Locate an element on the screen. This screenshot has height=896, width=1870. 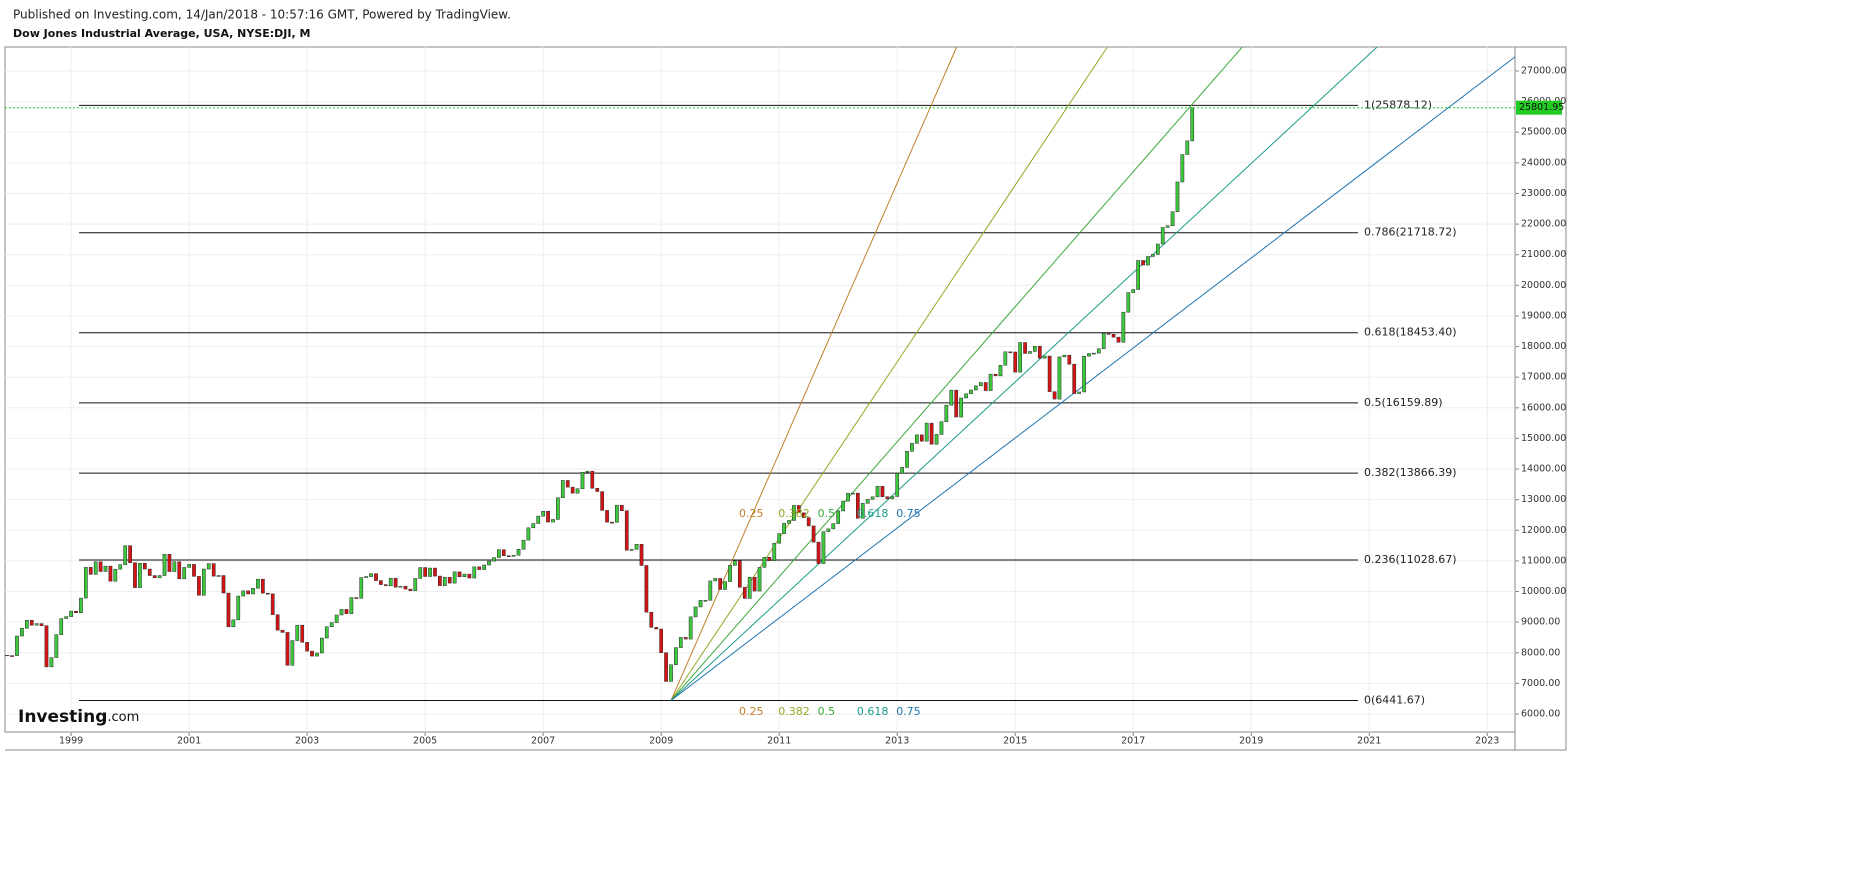
y-tick-label: 21000.00 is located at coordinates (1543, 254).